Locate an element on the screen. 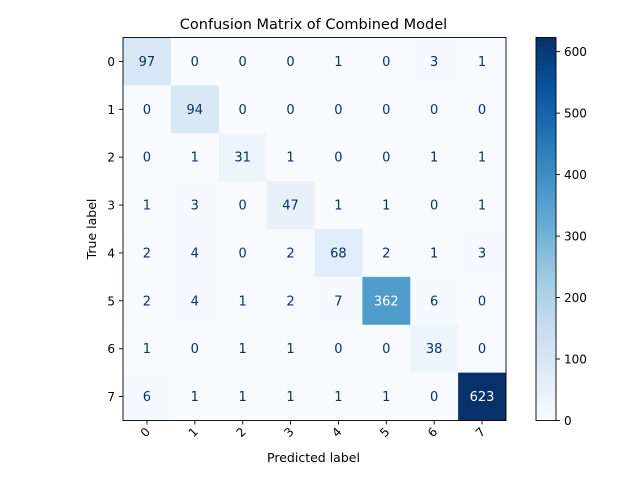 The width and height of the screenshot is (640, 480). cell-value-label: 4 is located at coordinates (195, 301).